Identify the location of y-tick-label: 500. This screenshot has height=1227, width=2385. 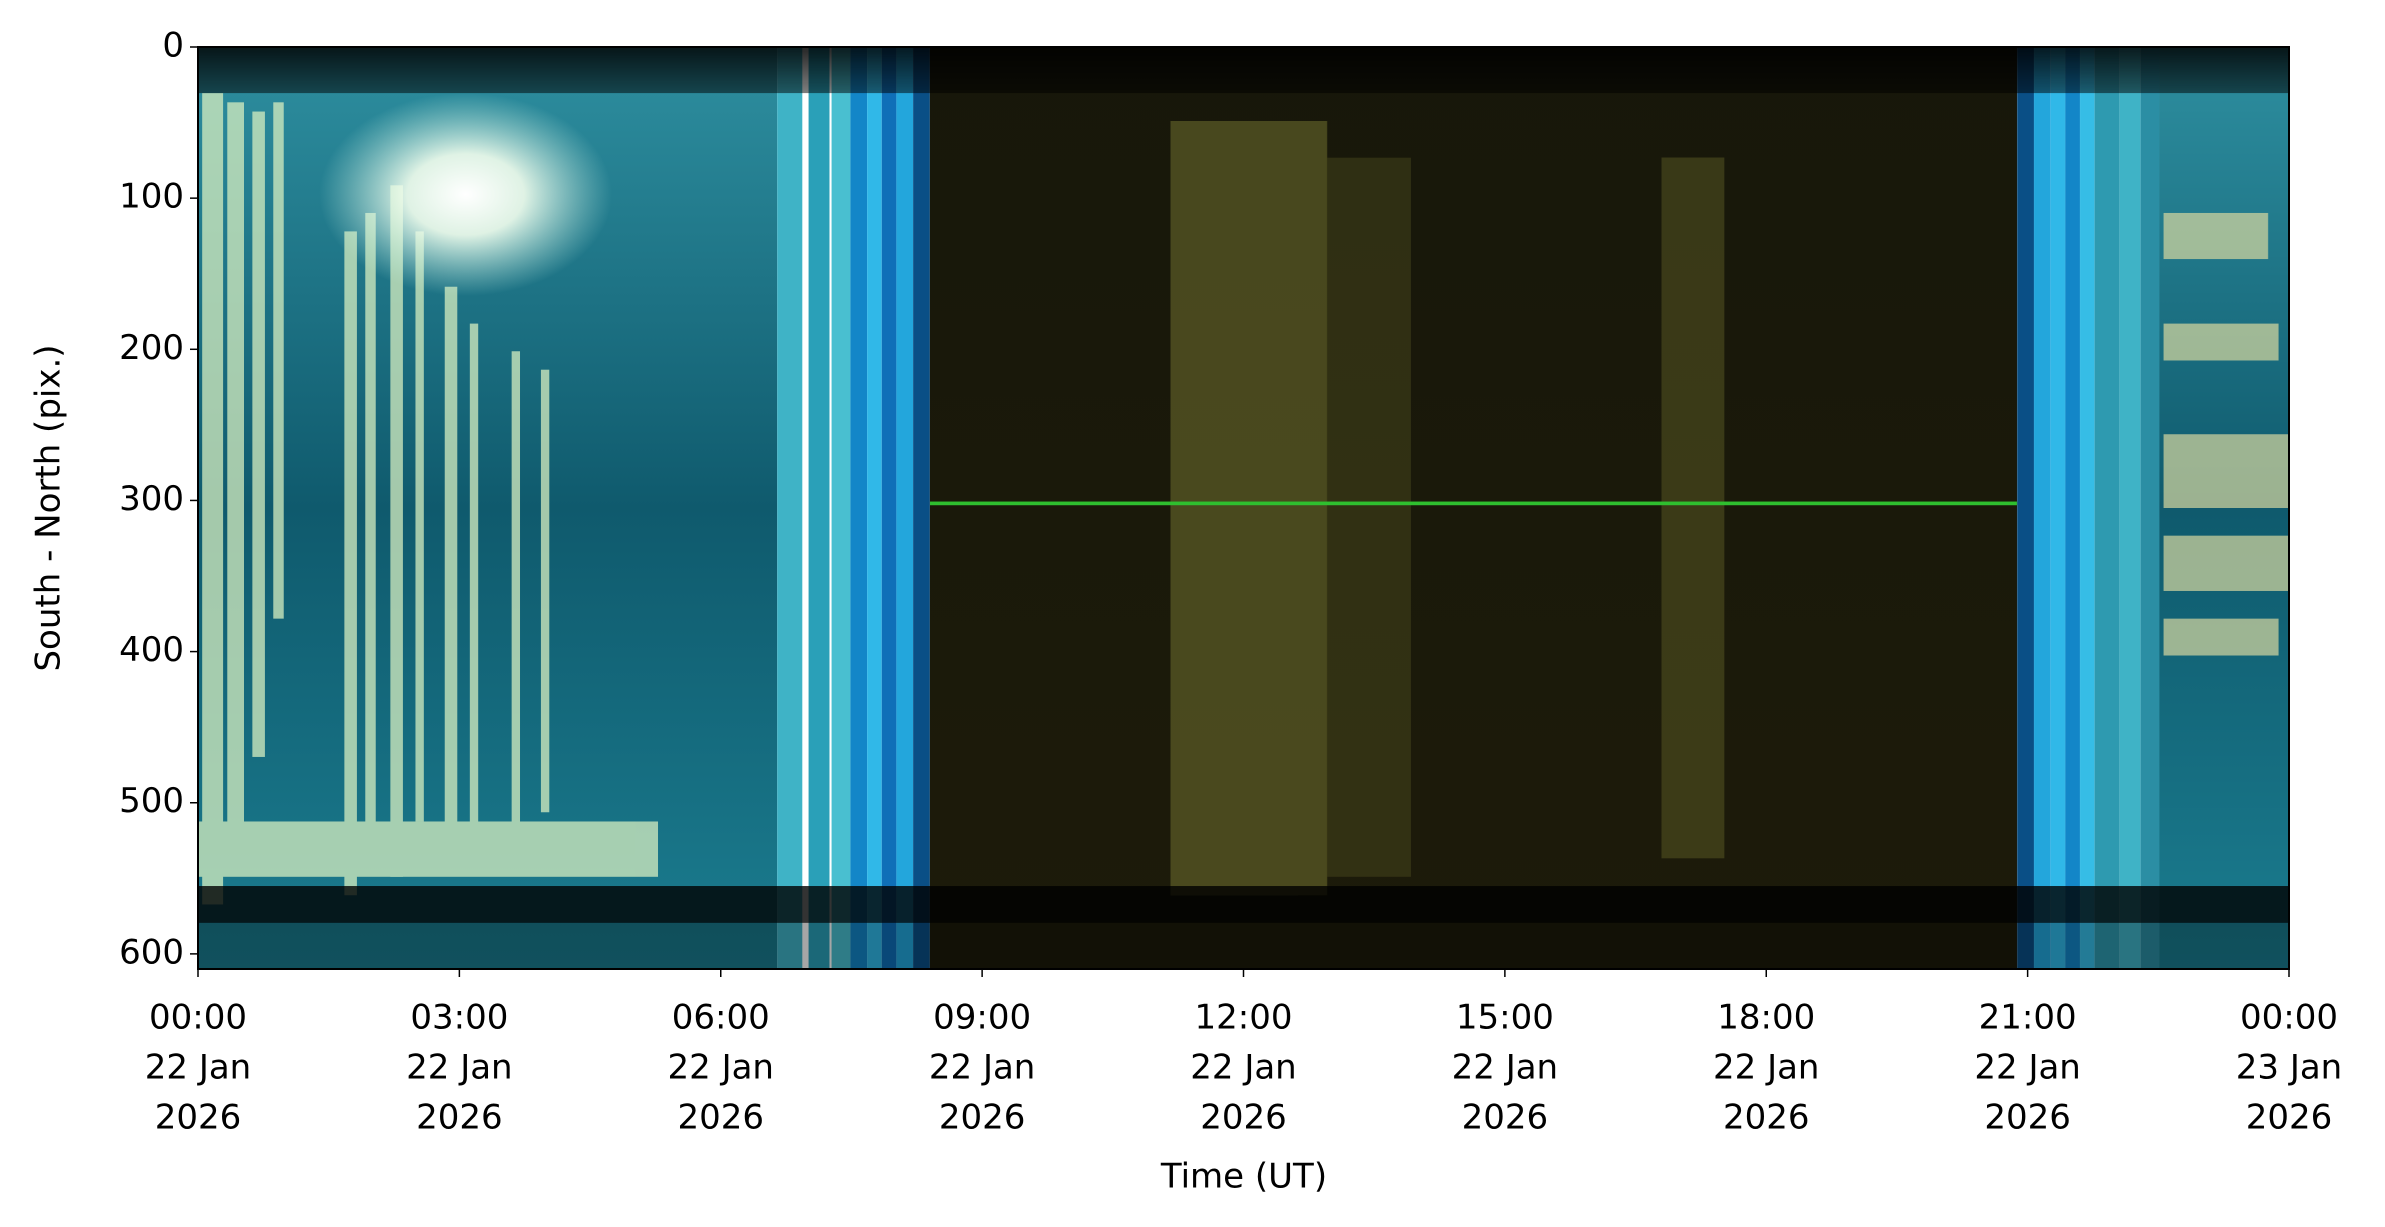
(151, 801).